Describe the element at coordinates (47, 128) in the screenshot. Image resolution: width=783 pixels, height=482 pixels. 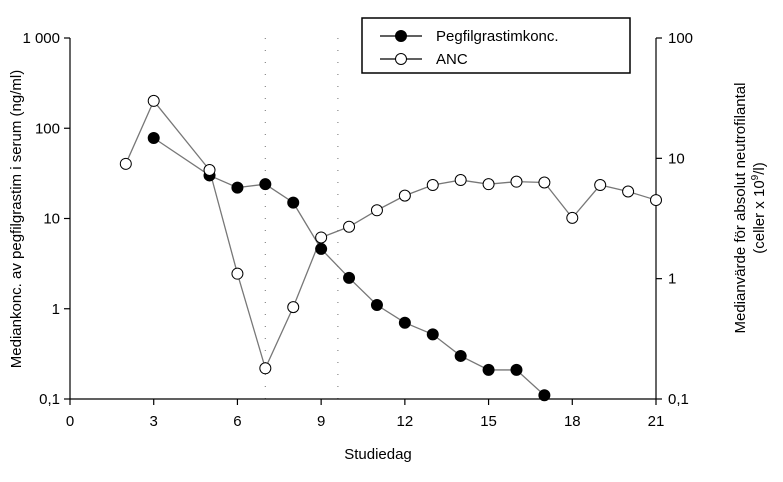
I see `y-left-tick-label: 100` at that location.